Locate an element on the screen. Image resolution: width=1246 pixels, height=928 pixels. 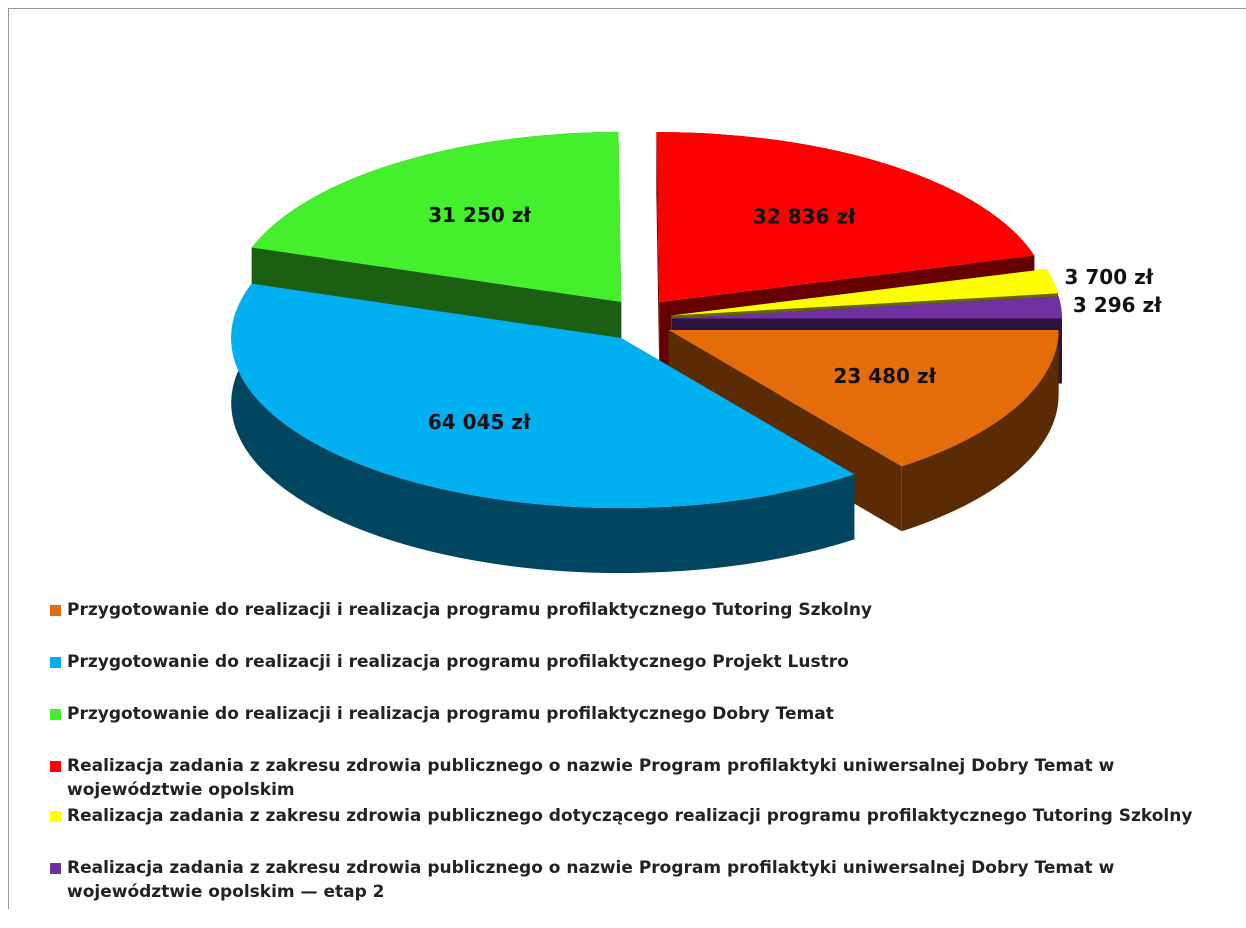
data-label: 3 296 zł is located at coordinates (1117, 305).